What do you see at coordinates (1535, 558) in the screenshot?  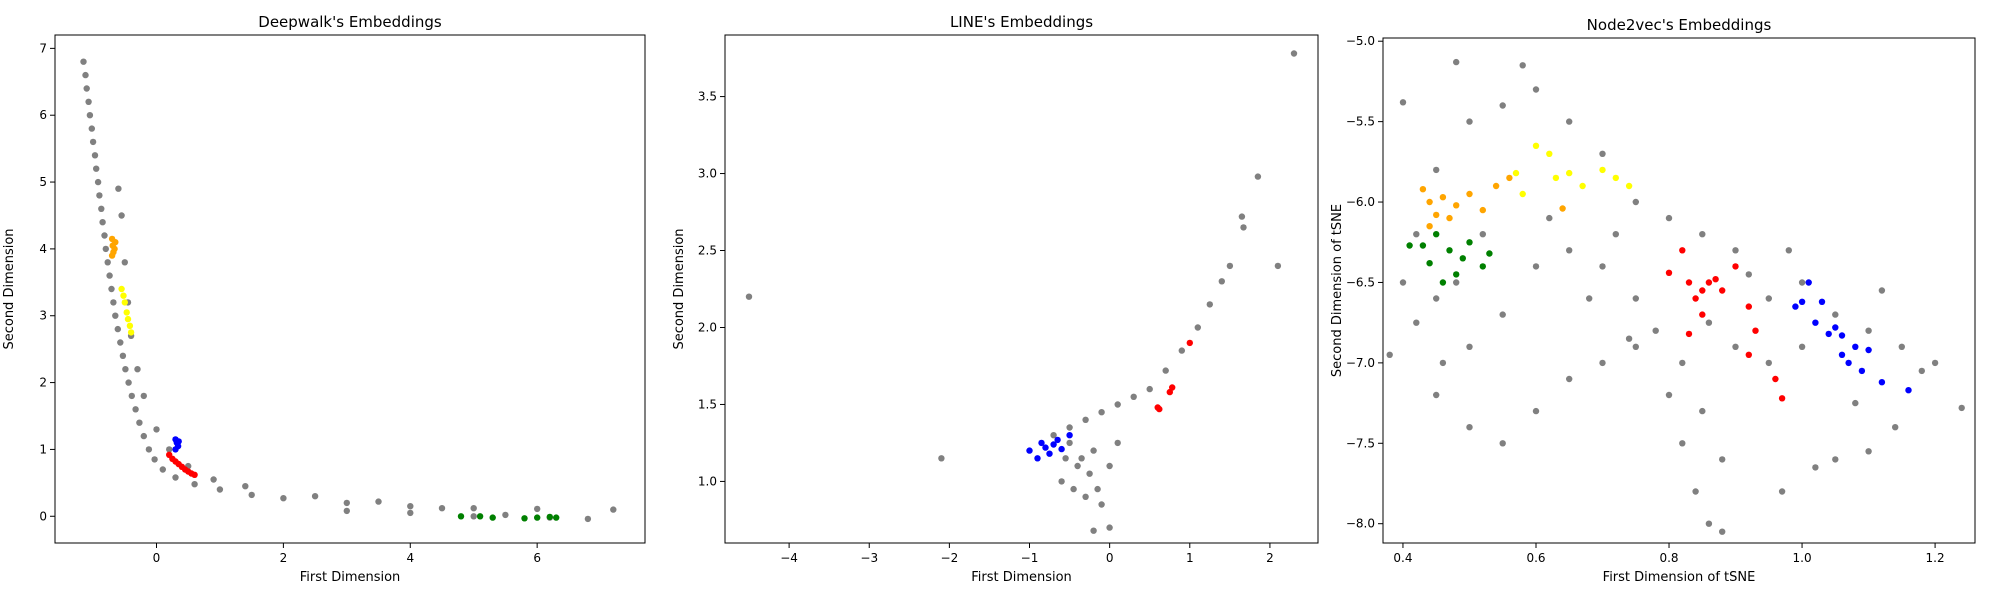 I see `x-tick-label: 0.6` at bounding box center [1535, 558].